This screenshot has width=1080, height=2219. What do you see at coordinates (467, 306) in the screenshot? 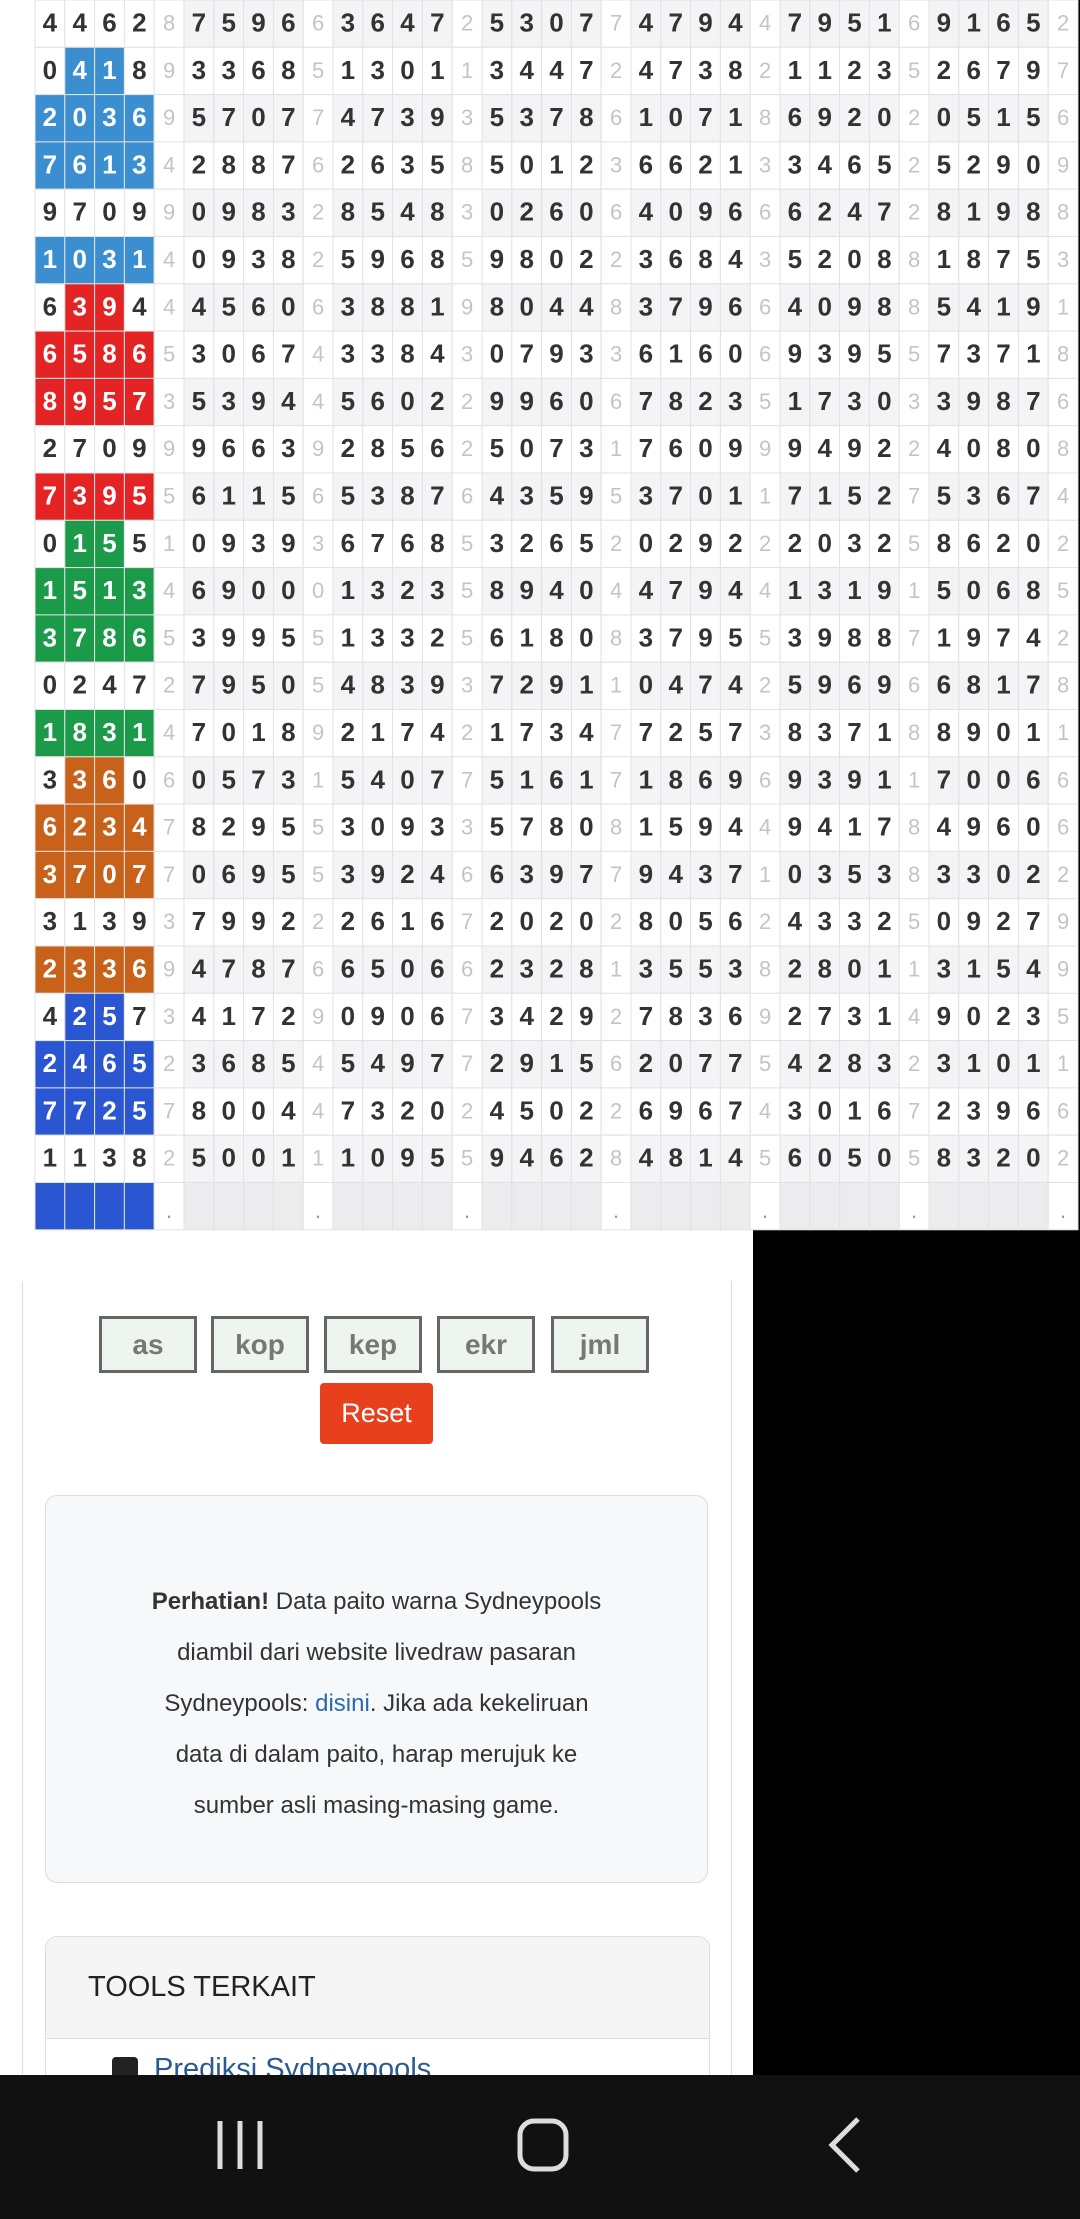
I see `separator-digit: 9` at bounding box center [467, 306].